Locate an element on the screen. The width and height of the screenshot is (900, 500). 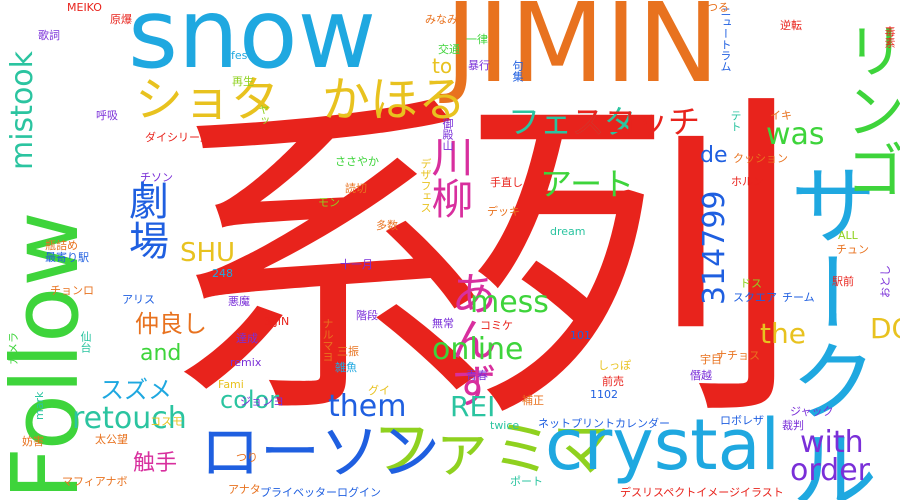
word: ロボレザ is located at coordinates (742, 420).